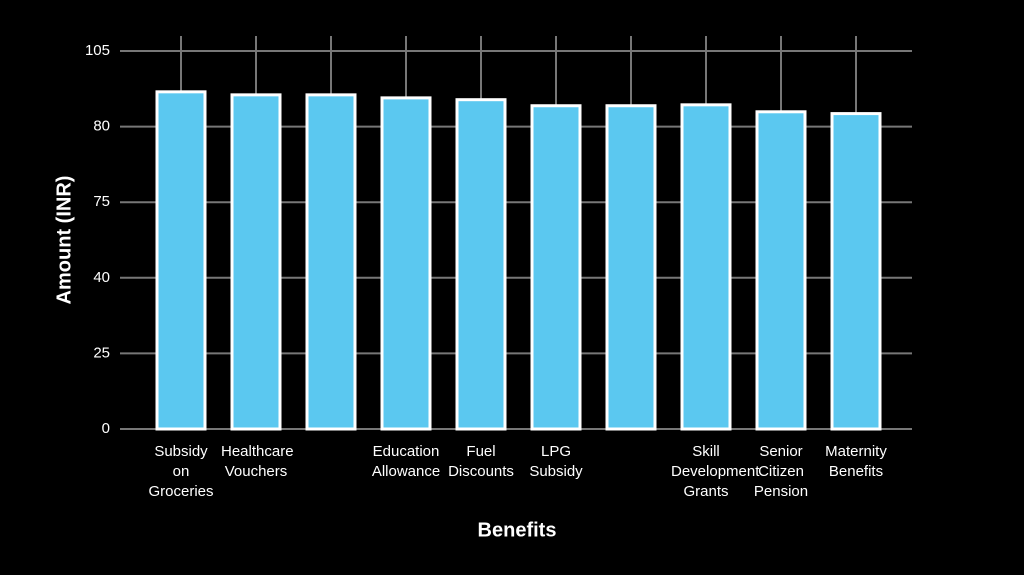  Describe the element at coordinates (97, 50) in the screenshot. I see `y-tick-label: 105` at that location.